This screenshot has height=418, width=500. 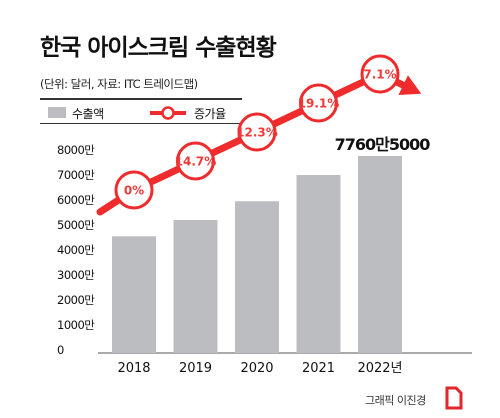 I want to click on x-tick-label: 2021, so click(x=318, y=368).